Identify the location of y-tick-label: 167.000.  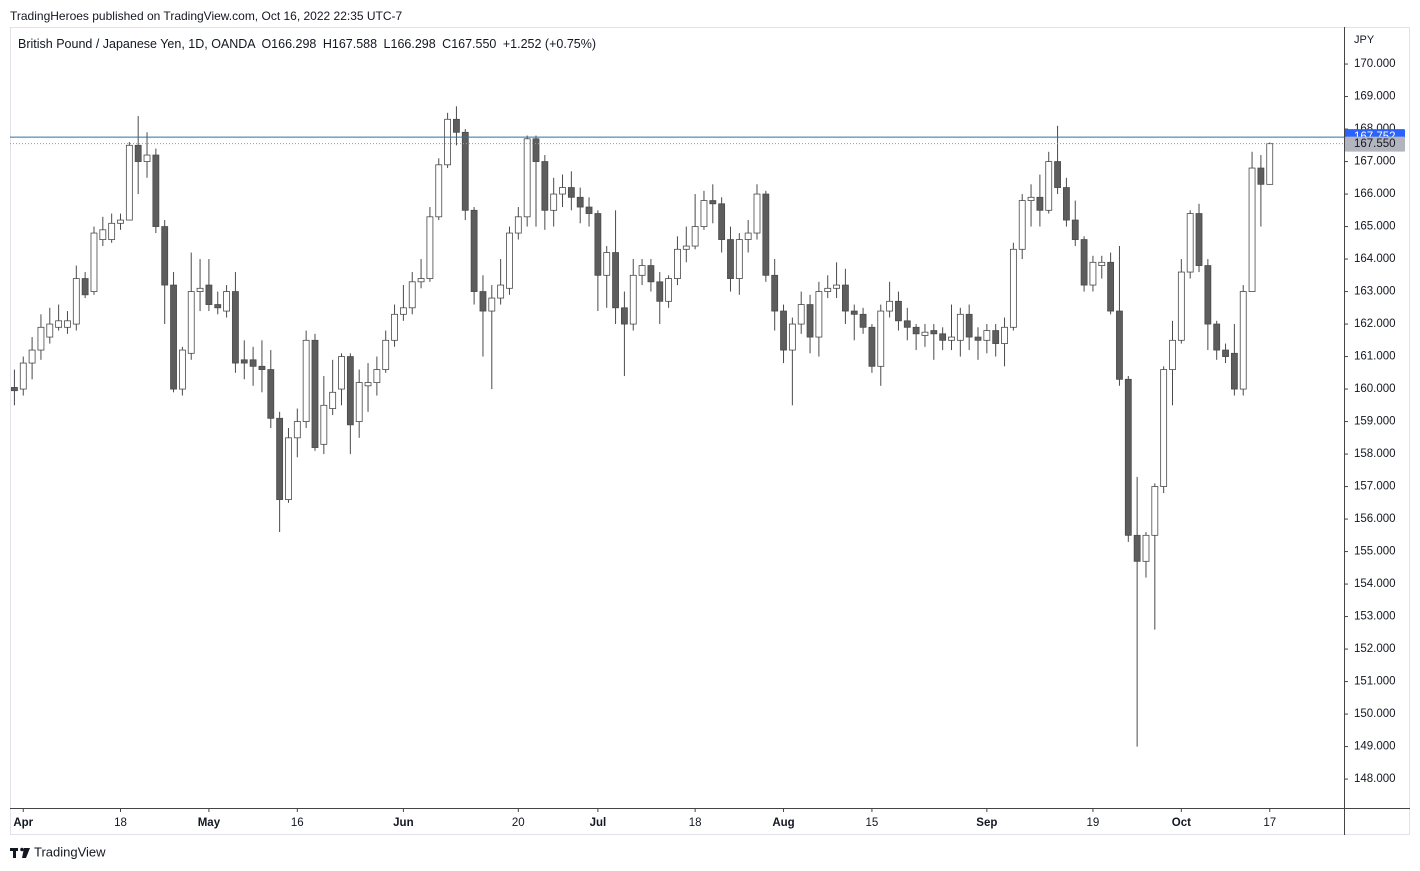
(1375, 162).